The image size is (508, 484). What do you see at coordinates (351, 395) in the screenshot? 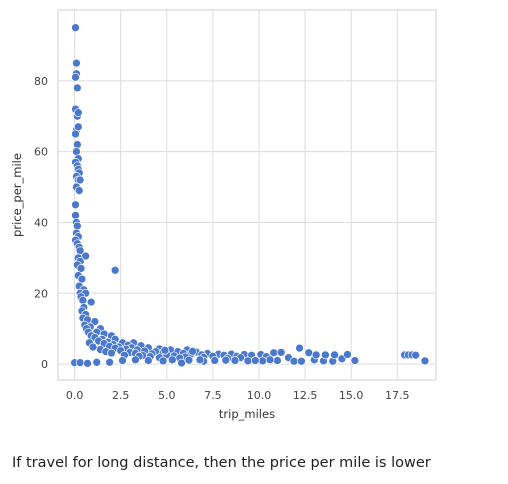
I see `x-tick-label: 15.0` at bounding box center [351, 395].